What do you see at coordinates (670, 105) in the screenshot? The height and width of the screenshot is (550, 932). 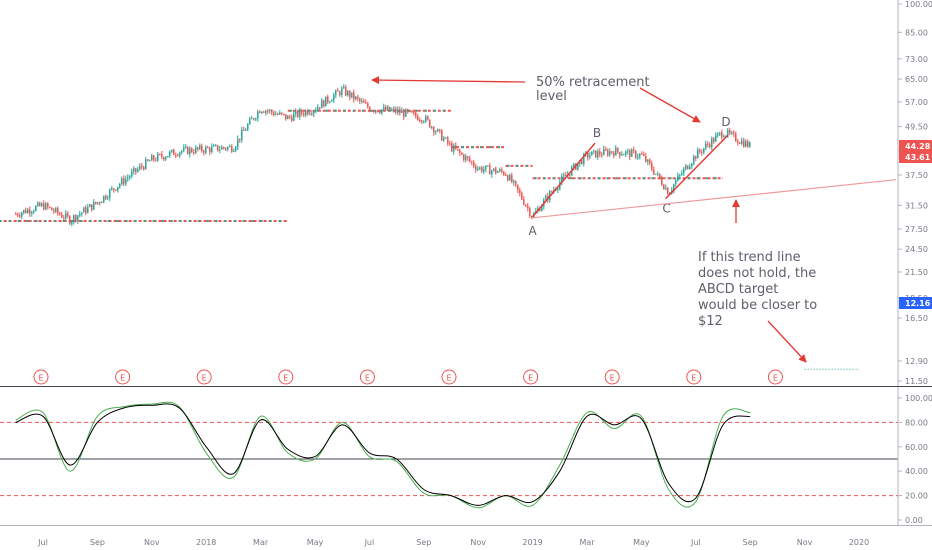 I see `annotation-arrow` at bounding box center [670, 105].